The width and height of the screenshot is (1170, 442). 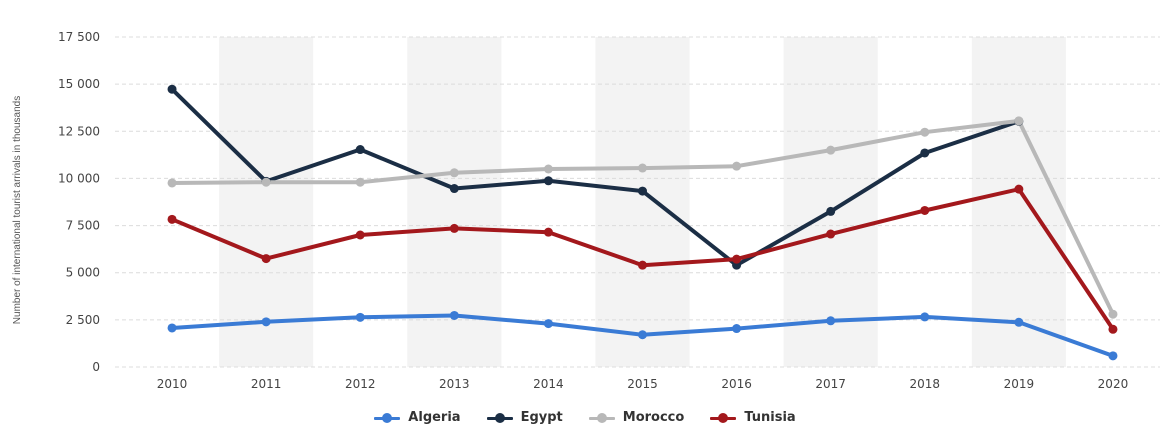 I want to click on x-tick-label: 2015, so click(x=642, y=384).